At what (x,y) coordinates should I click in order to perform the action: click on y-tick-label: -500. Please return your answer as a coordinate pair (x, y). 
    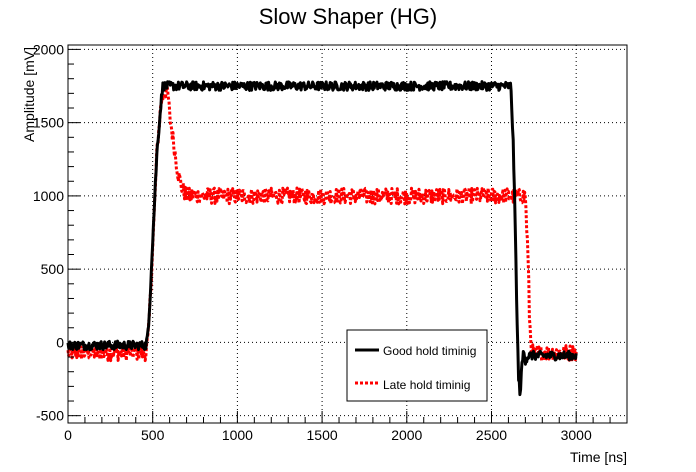
    Looking at the image, I should click on (50, 416).